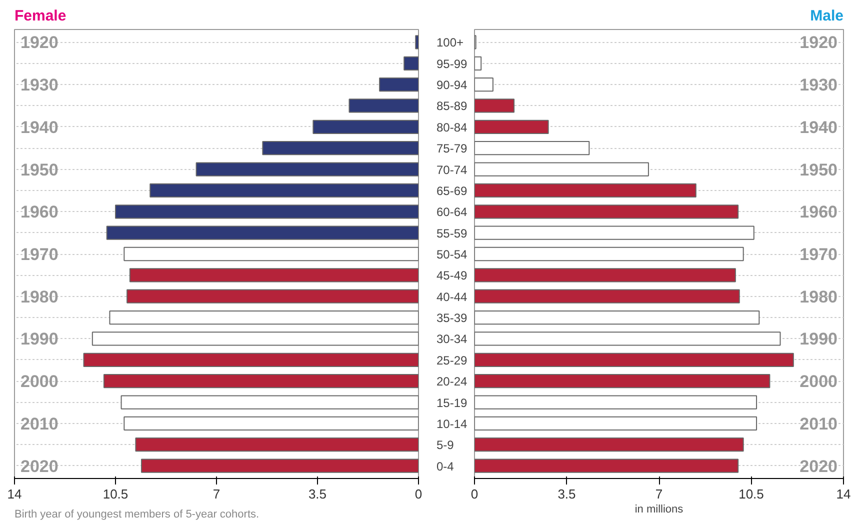  What do you see at coordinates (659, 510) in the screenshot?
I see `x-axis-title: in millions` at bounding box center [659, 510].